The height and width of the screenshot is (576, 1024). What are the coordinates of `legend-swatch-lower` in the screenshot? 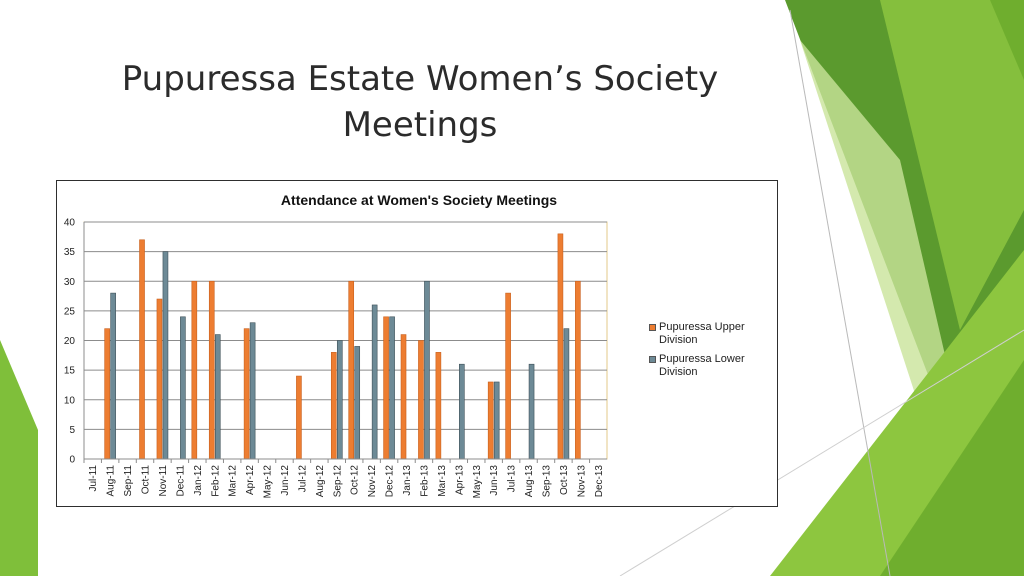 It's located at (652, 359).